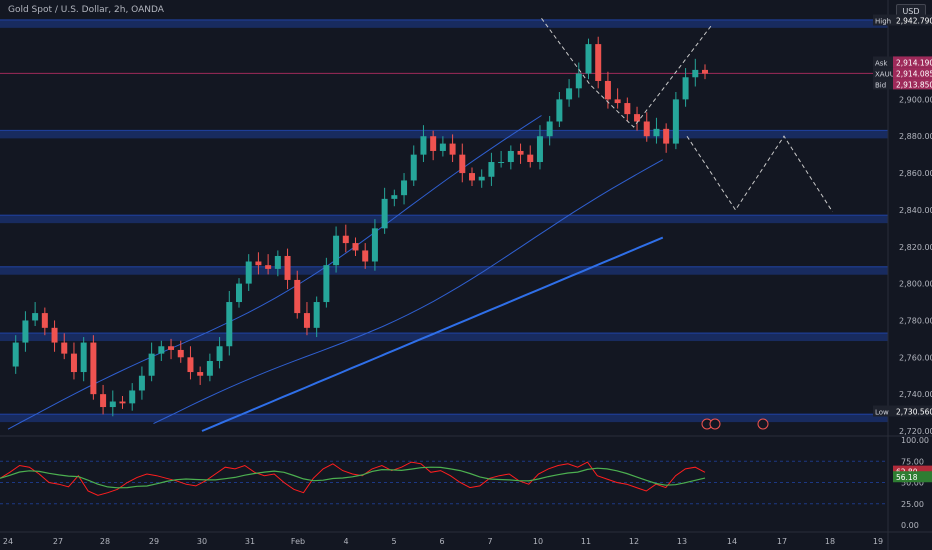 The width and height of the screenshot is (932, 550). What do you see at coordinates (202, 541) in the screenshot?
I see `time-tick-label: 30` at bounding box center [202, 541].